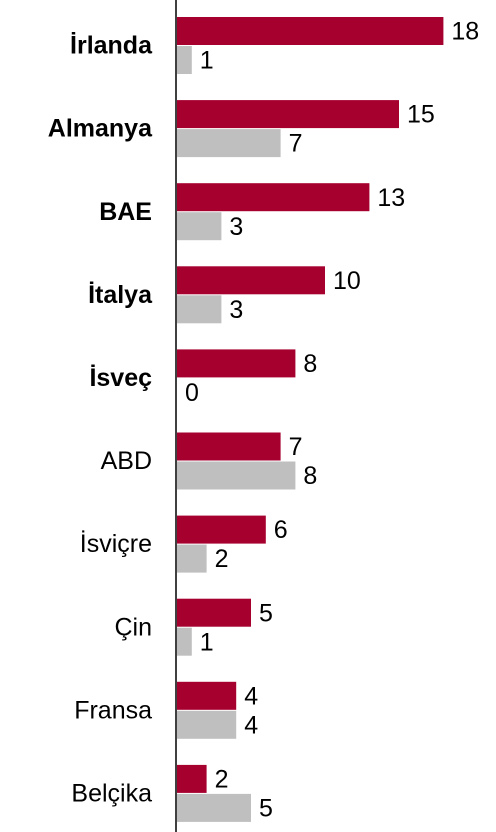  What do you see at coordinates (125, 212) in the screenshot?
I see `category-label: BAE` at bounding box center [125, 212].